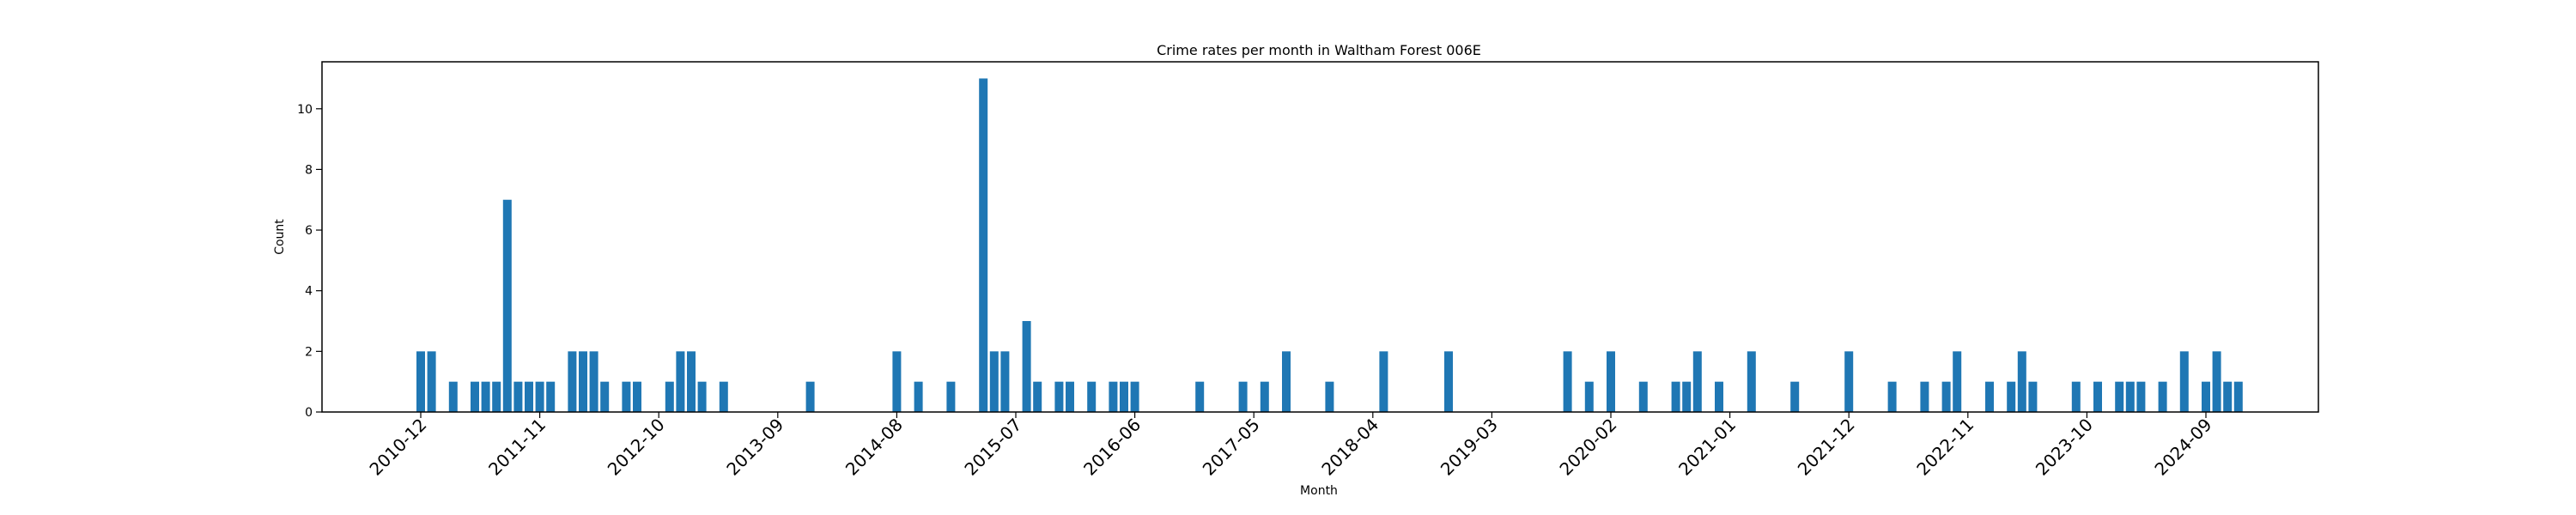  What do you see at coordinates (310, 261) in the screenshot?
I see `y-axis: 0 2 4 6 8 10` at bounding box center [310, 261].